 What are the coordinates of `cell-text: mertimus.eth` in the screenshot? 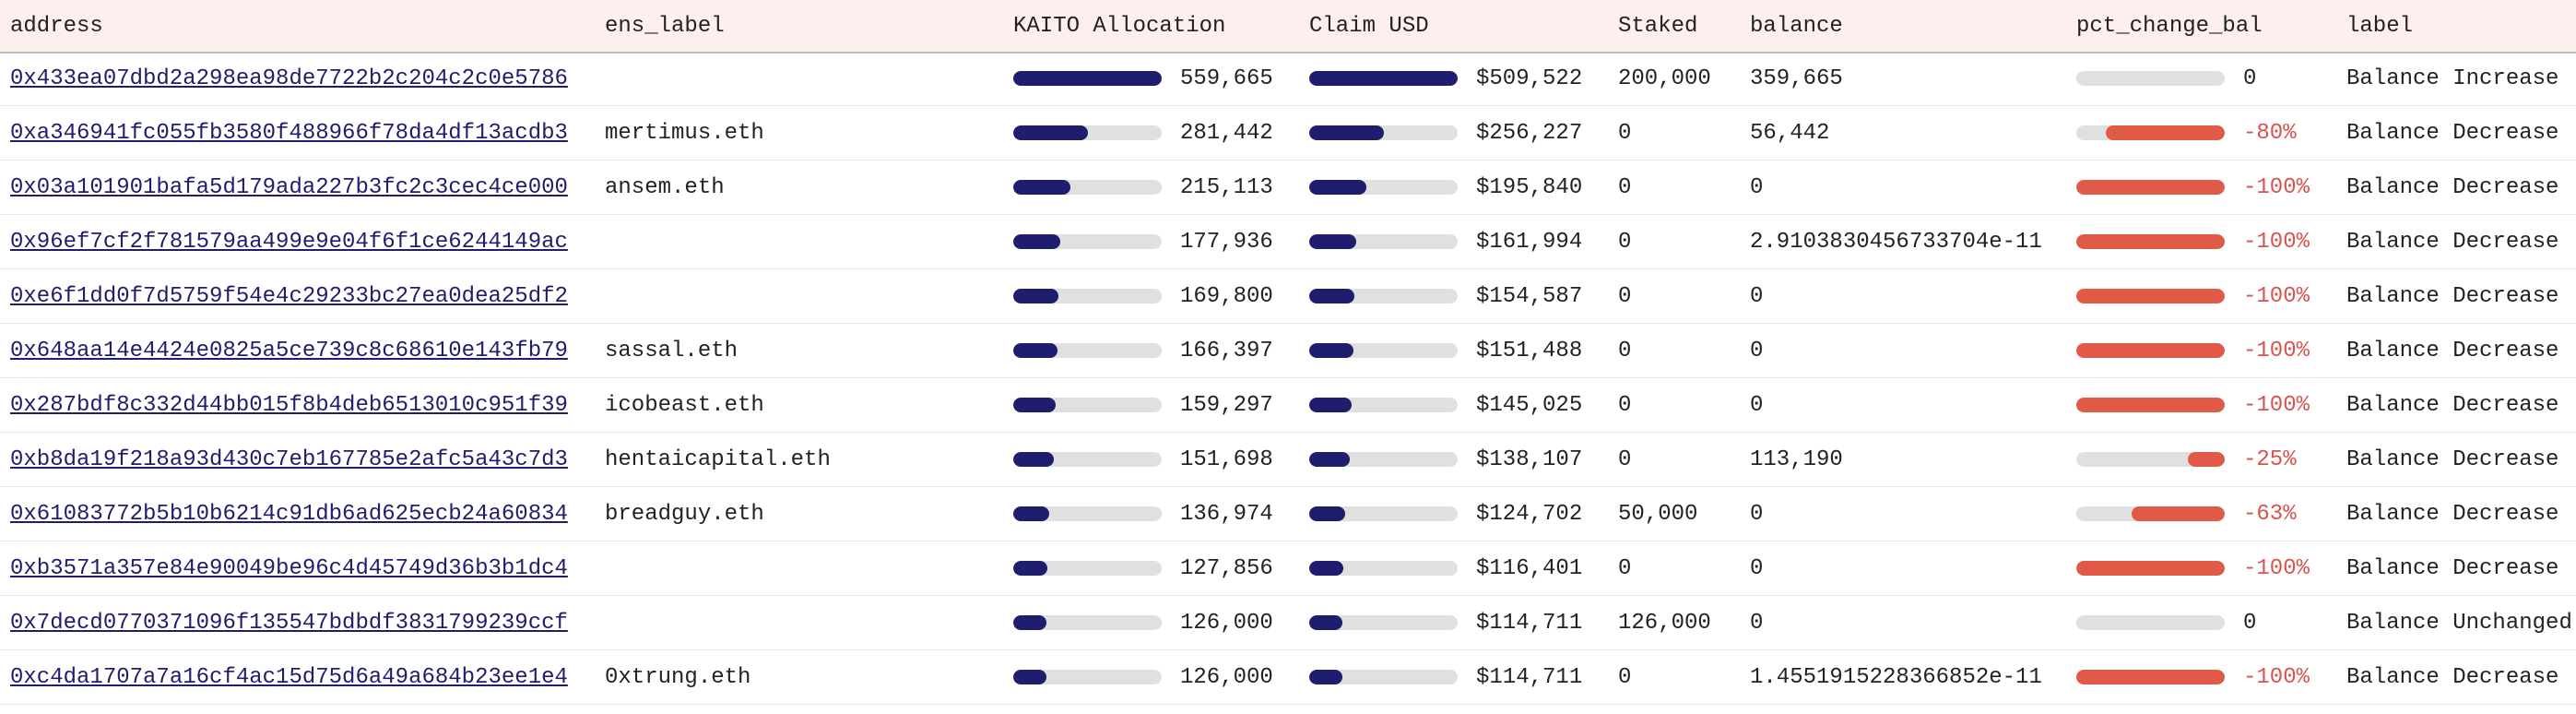 It's located at (684, 133).